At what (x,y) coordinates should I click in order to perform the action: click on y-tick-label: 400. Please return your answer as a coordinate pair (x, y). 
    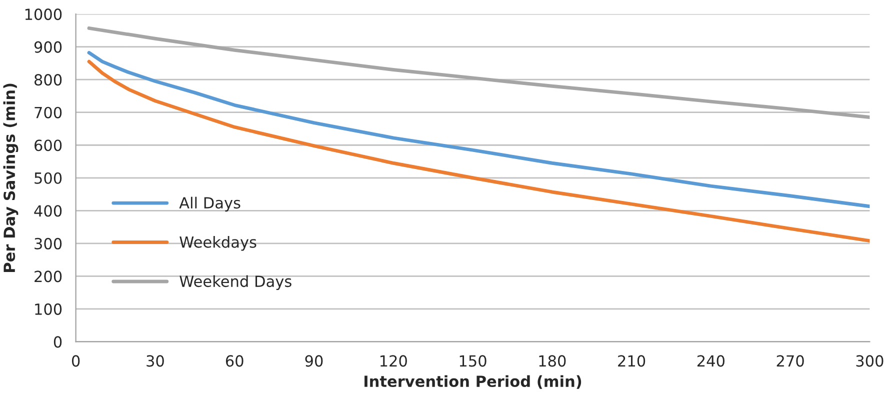
    Looking at the image, I should click on (48, 211).